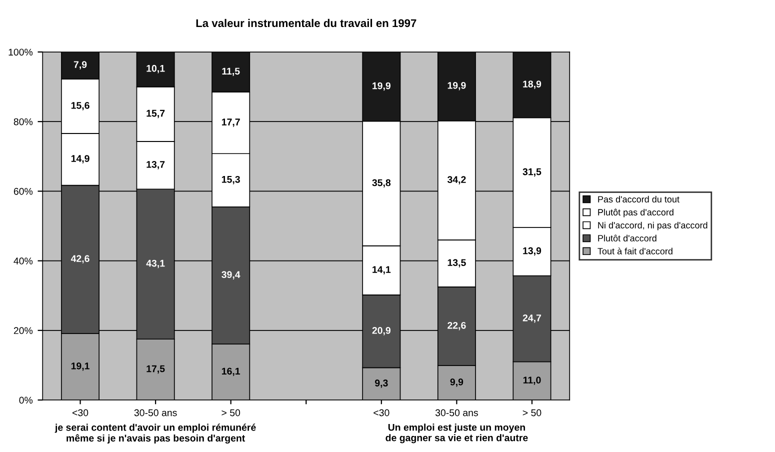 The height and width of the screenshot is (452, 775). What do you see at coordinates (23, 330) in the screenshot?
I see `y-tick-label: 20%` at bounding box center [23, 330].